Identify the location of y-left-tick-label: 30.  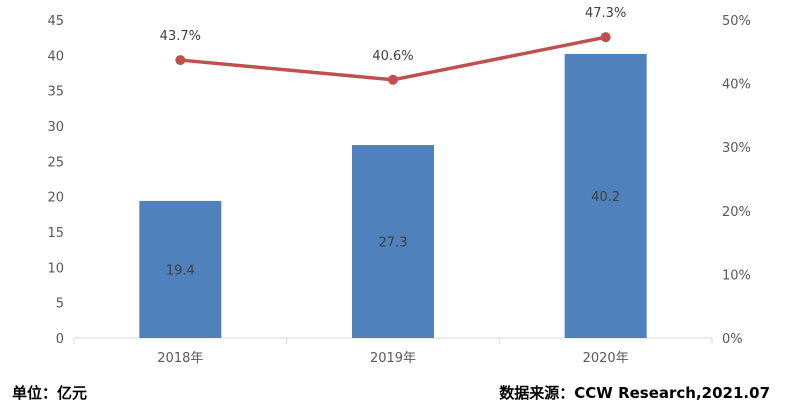
(55, 127).